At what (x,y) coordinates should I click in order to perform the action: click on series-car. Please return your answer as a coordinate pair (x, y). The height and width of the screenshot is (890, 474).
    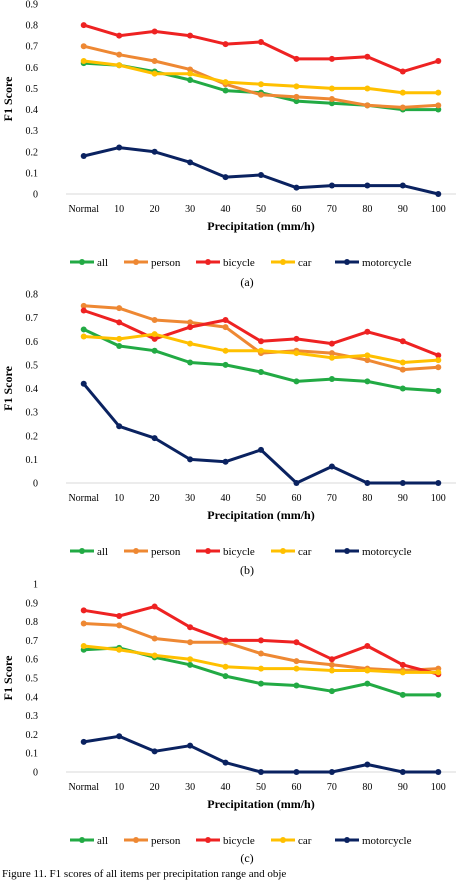
    Looking at the image, I should click on (261, 659).